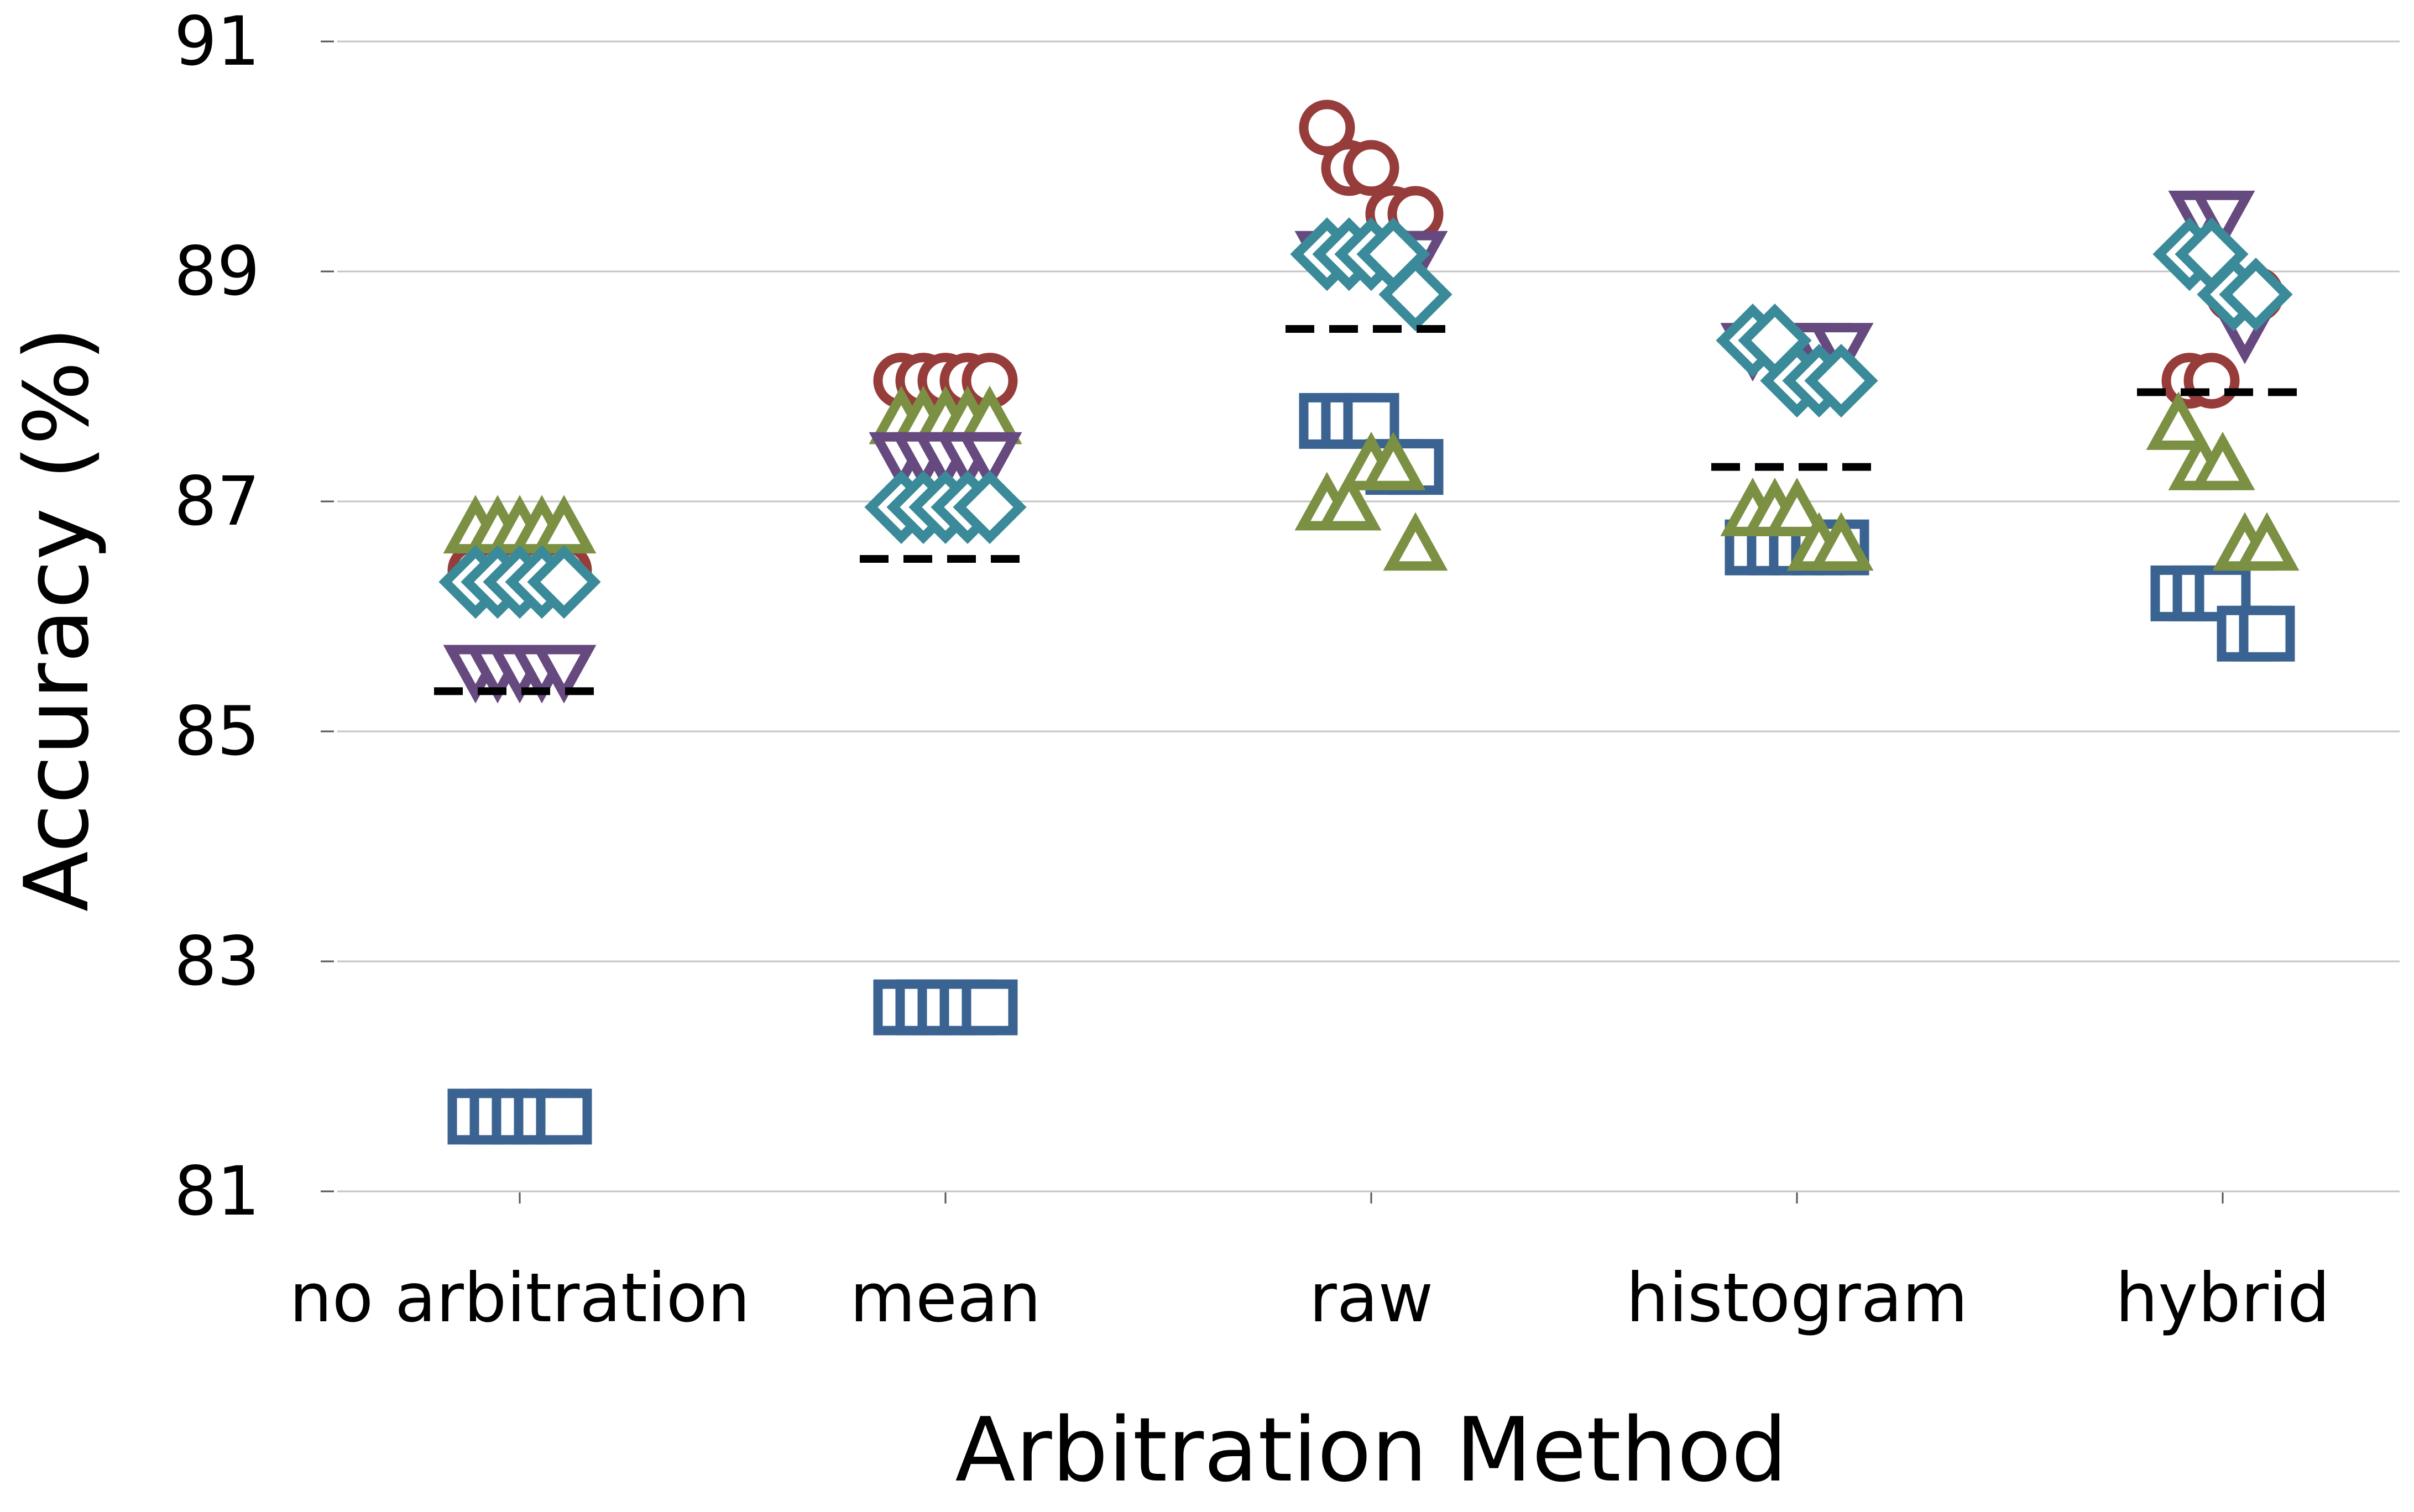  Describe the element at coordinates (217, 502) in the screenshot. I see `y-tick-label: 87` at that location.